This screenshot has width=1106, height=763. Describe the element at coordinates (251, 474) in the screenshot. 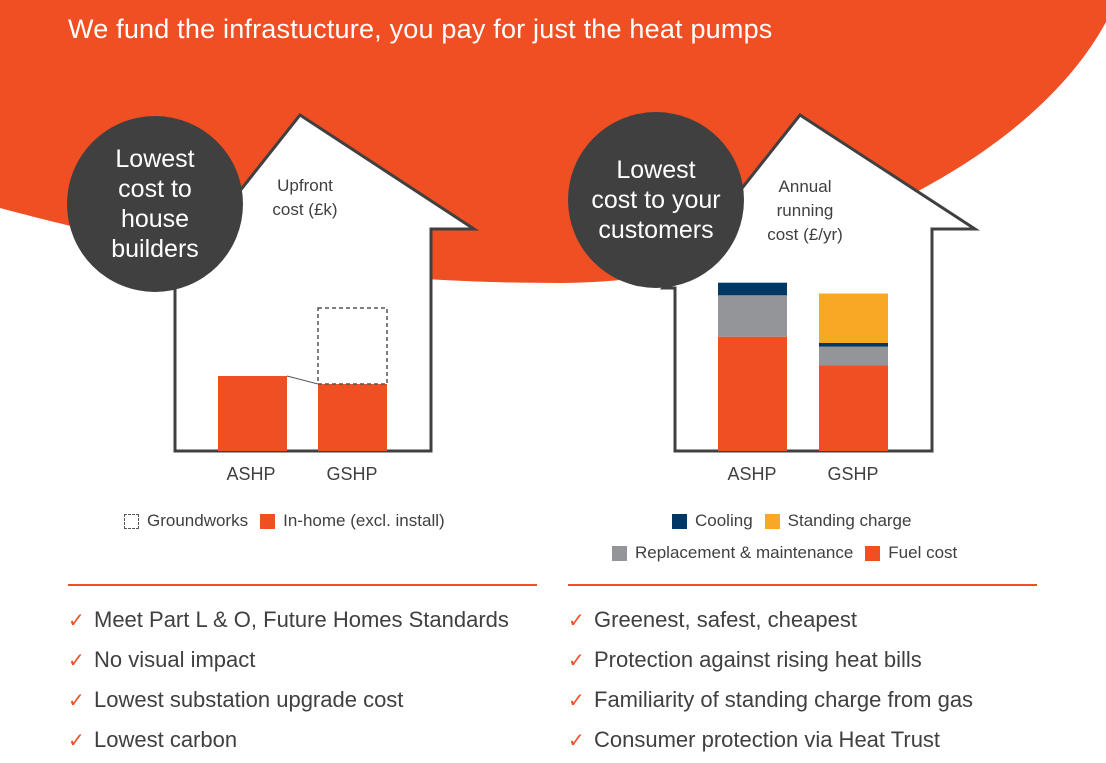

I see `left-category-ashp: ASHP` at that location.